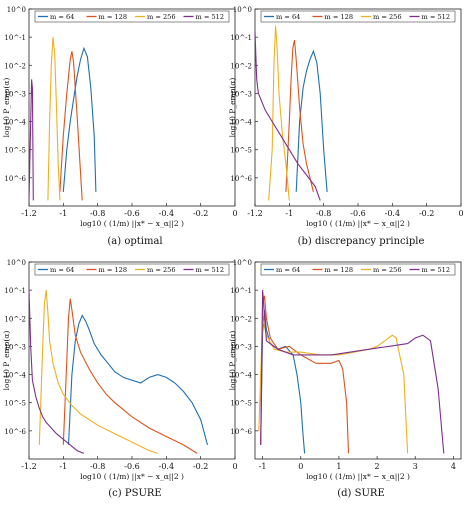  What do you see at coordinates (361, 241) in the screenshot?
I see `caption-b: (b) discrepancy principle` at bounding box center [361, 241].